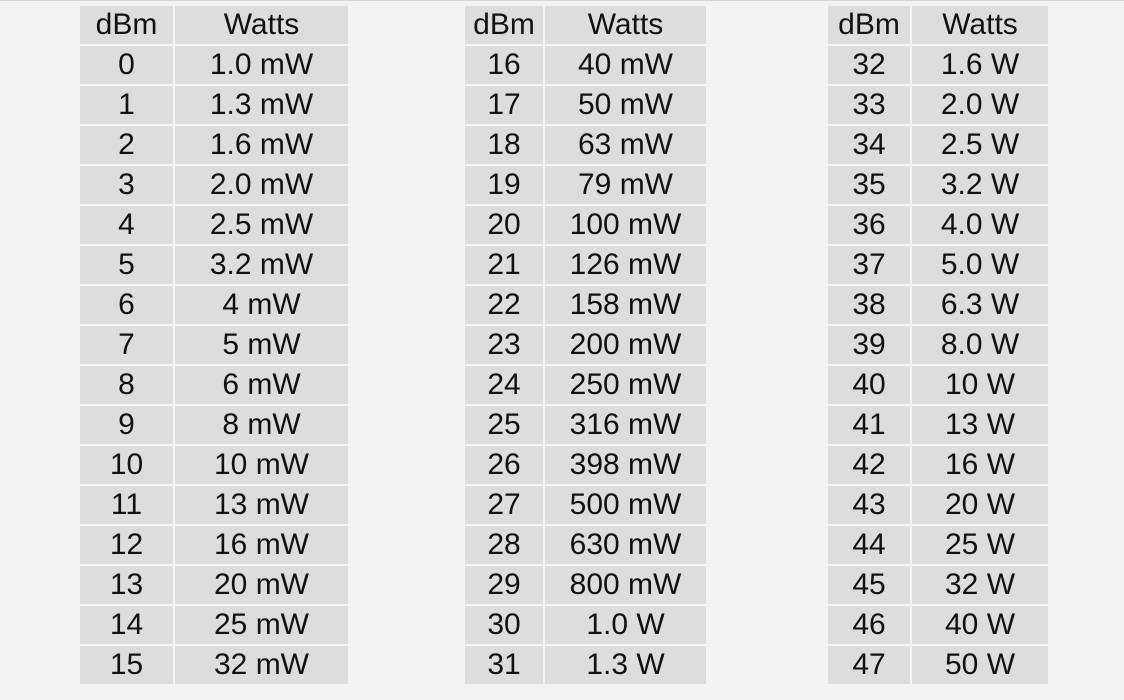 The width and height of the screenshot is (1124, 700). What do you see at coordinates (126, 105) in the screenshot?
I see `dbm-cell: 1` at bounding box center [126, 105].